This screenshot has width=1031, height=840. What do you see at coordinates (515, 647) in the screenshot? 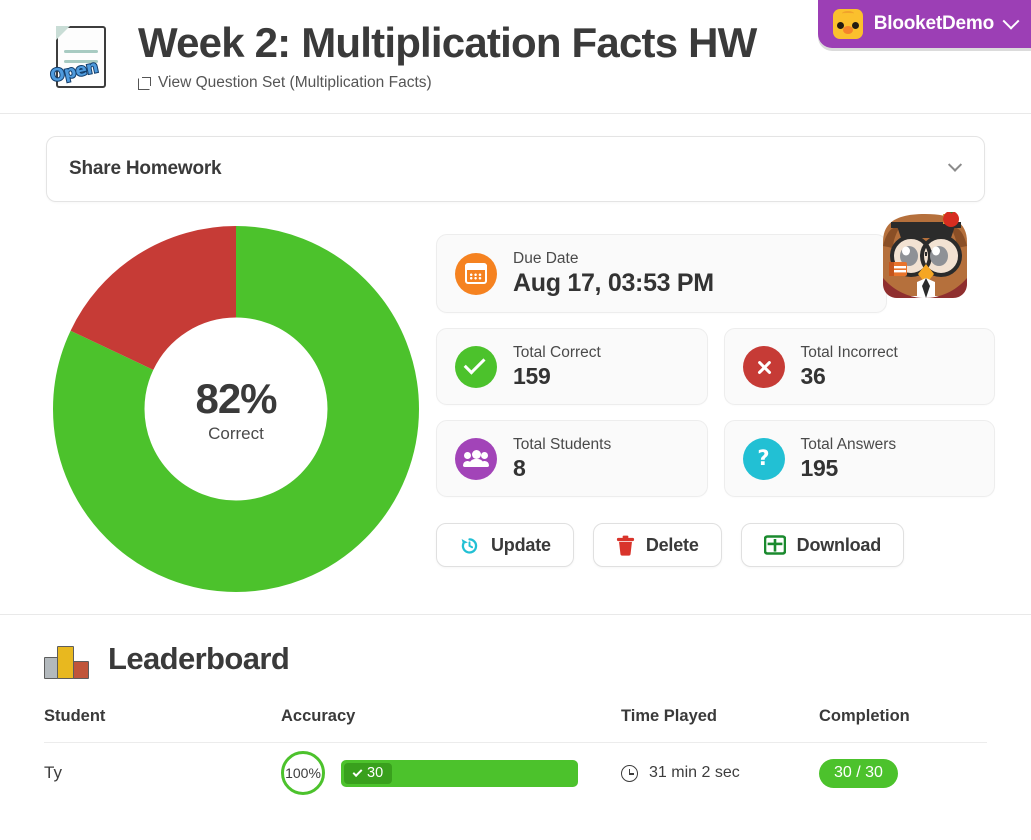
I see `leaderboard-header: Leaderboard` at bounding box center [515, 647].